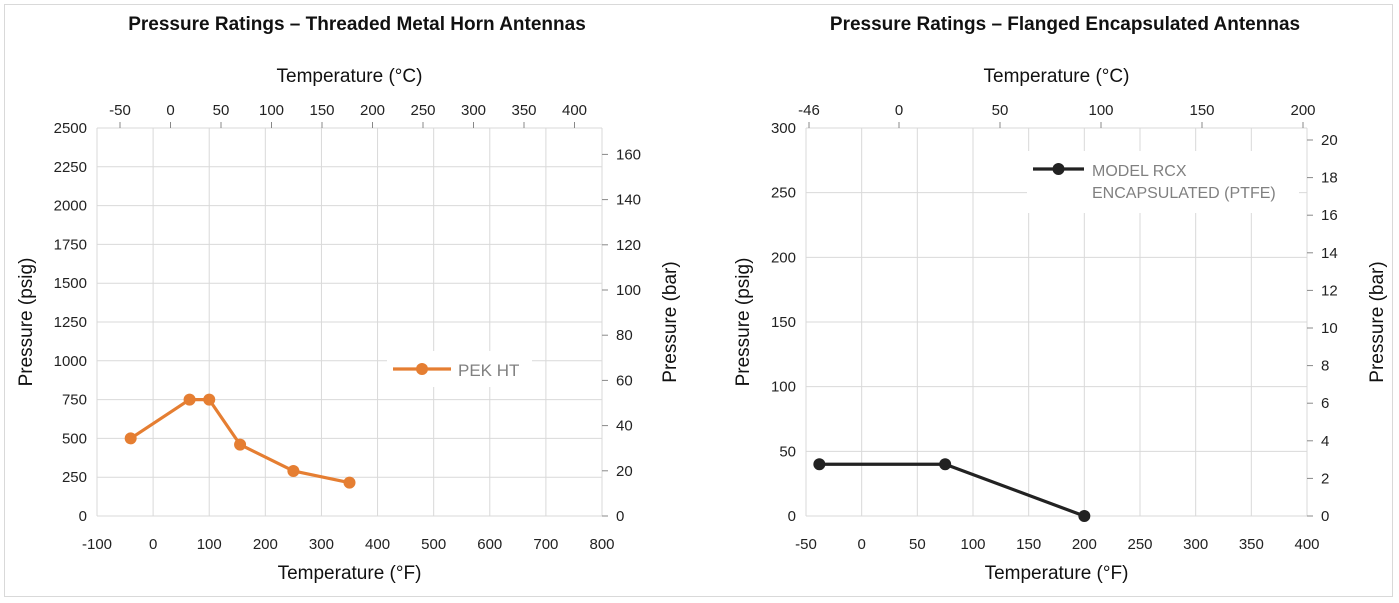 This screenshot has height=603, width=1399. I want to click on x-tick-label: 700, so click(545, 544).